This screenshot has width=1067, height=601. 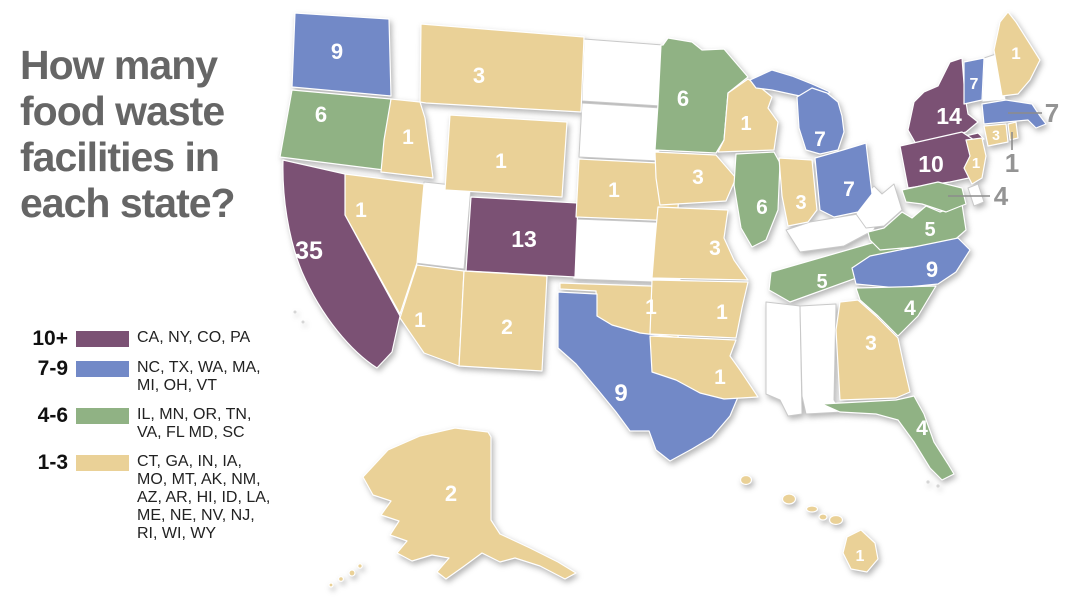 What do you see at coordinates (974, 84) in the screenshot?
I see `state-value-vt: 7` at bounding box center [974, 84].